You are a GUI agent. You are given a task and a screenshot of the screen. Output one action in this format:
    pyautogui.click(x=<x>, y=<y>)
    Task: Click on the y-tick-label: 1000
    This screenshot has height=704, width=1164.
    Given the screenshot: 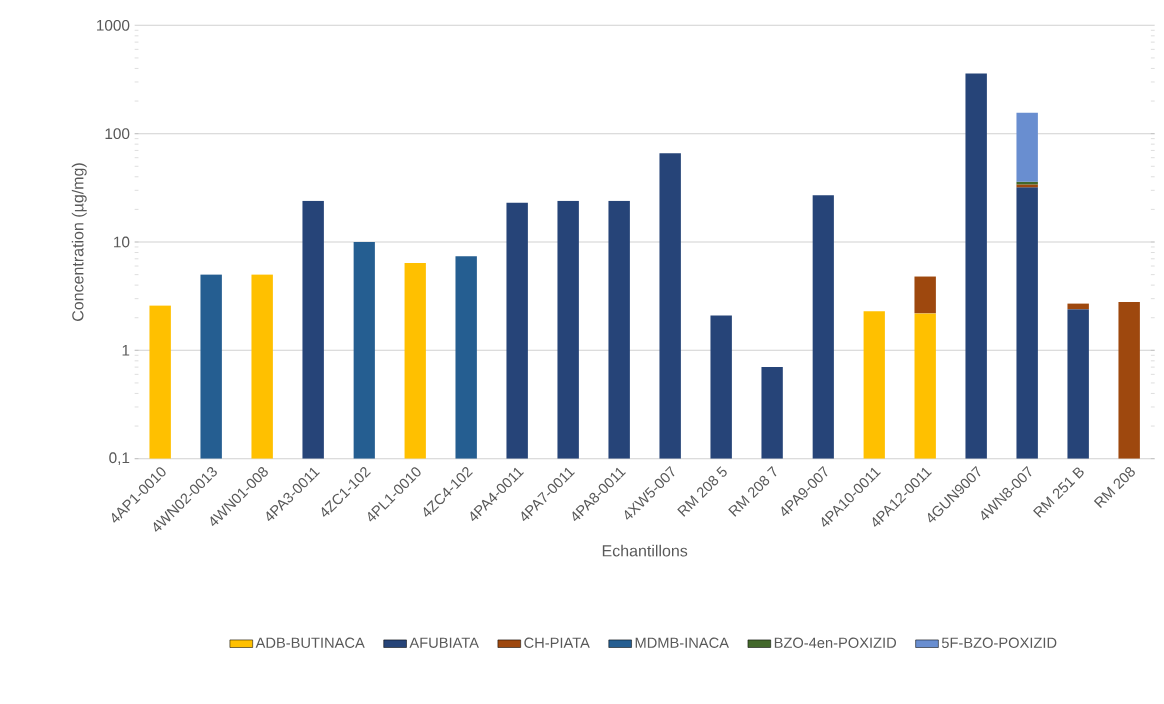 What is the action you would take?
    pyautogui.click(x=113, y=25)
    